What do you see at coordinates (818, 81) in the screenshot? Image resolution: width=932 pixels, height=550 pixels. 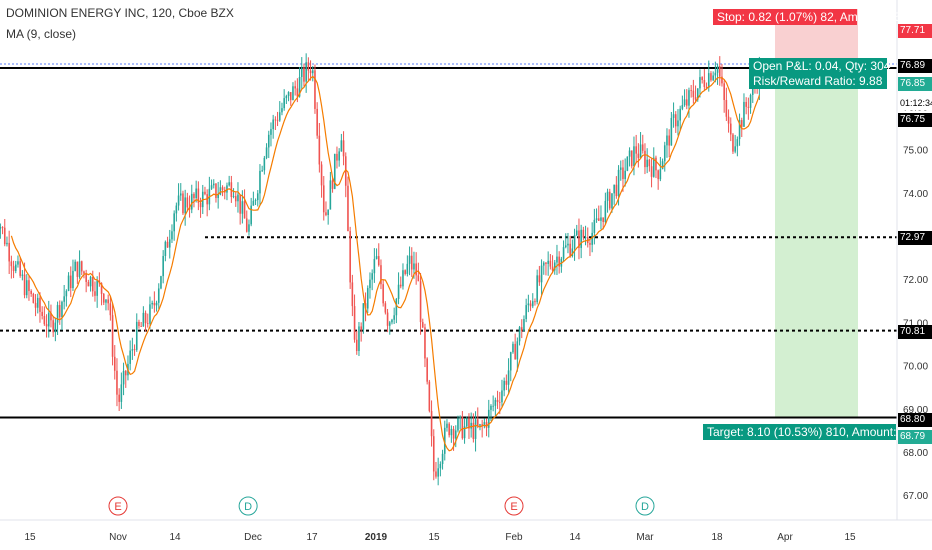 I see `risk-reward-label: Risk/Reward Ratio: 9.88` at bounding box center [818, 81].